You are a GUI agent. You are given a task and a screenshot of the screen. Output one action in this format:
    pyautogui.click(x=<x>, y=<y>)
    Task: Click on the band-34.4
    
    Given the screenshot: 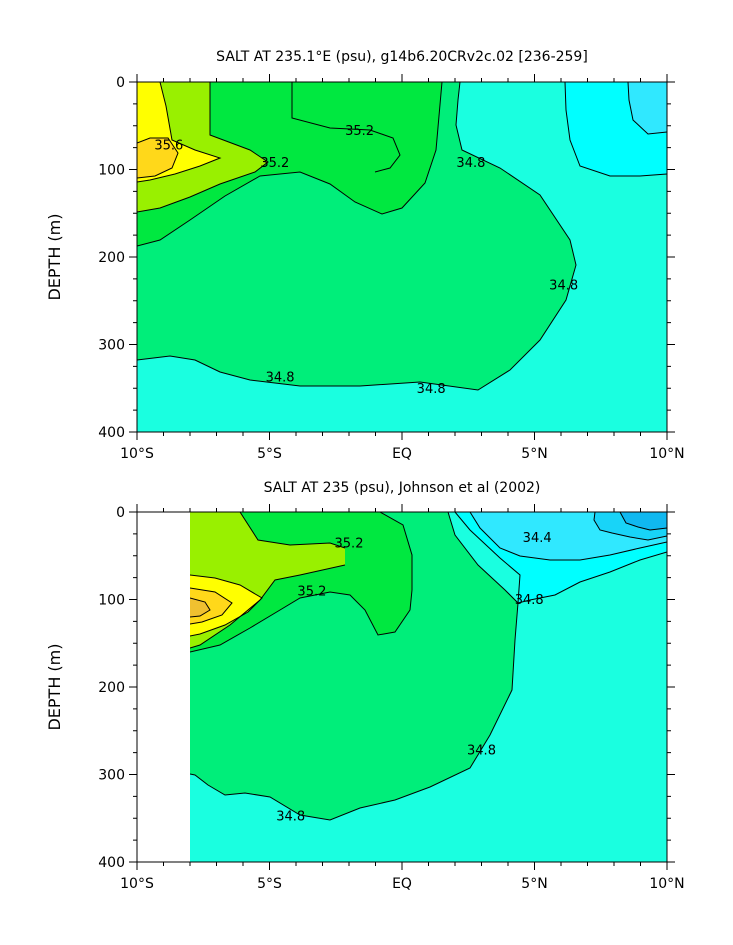 What is the action you would take?
    pyautogui.click(x=647, y=108)
    